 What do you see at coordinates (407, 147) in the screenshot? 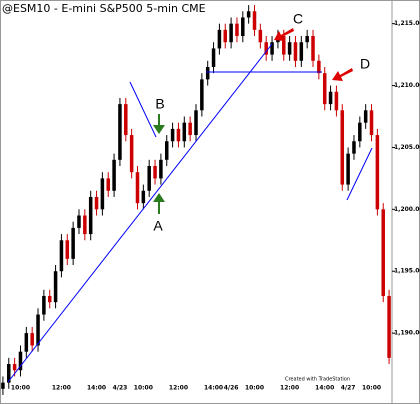
I see `y-tick-label: 1,205.00` at bounding box center [407, 147].